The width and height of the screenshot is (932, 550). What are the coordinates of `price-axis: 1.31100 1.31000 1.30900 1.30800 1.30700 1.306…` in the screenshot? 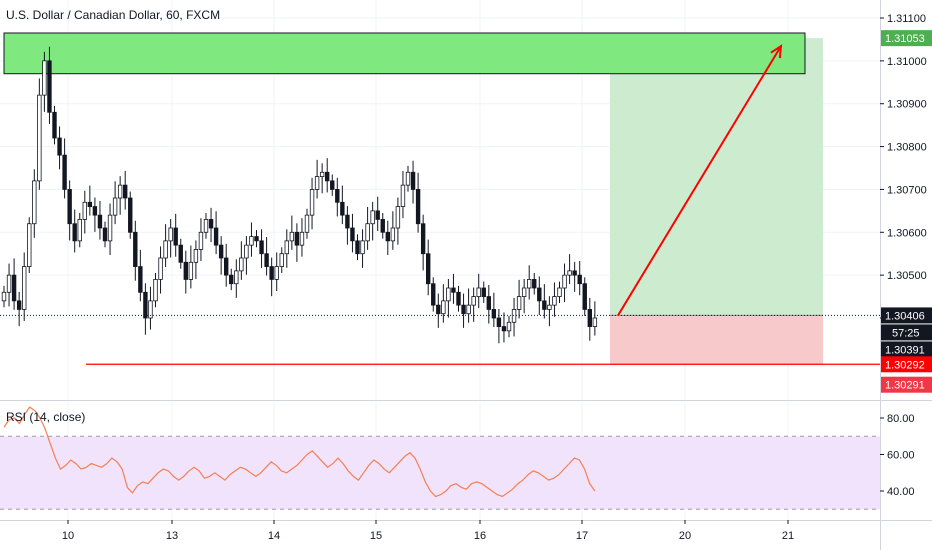 It's located at (903, 169).